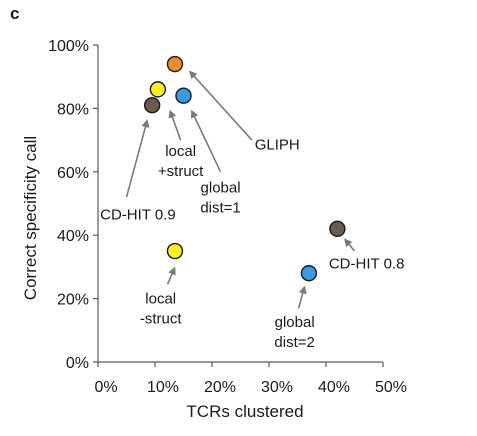  Describe the element at coordinates (73, 109) in the screenshot. I see `y-tick-label: 80%` at that location.